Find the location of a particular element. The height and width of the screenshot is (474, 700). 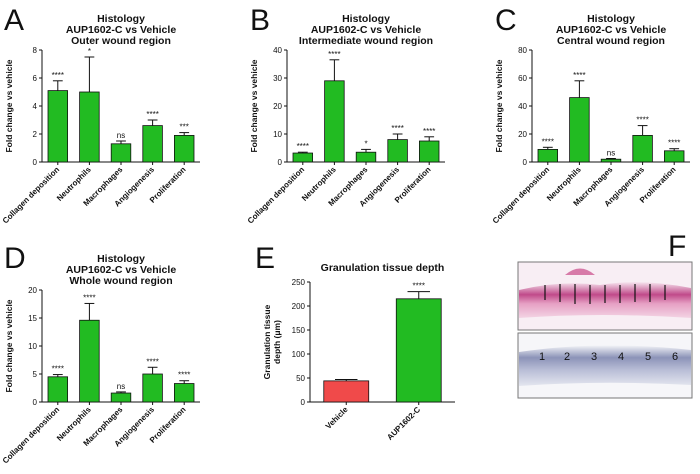

y-tick-label: 6 is located at coordinates (35, 78).